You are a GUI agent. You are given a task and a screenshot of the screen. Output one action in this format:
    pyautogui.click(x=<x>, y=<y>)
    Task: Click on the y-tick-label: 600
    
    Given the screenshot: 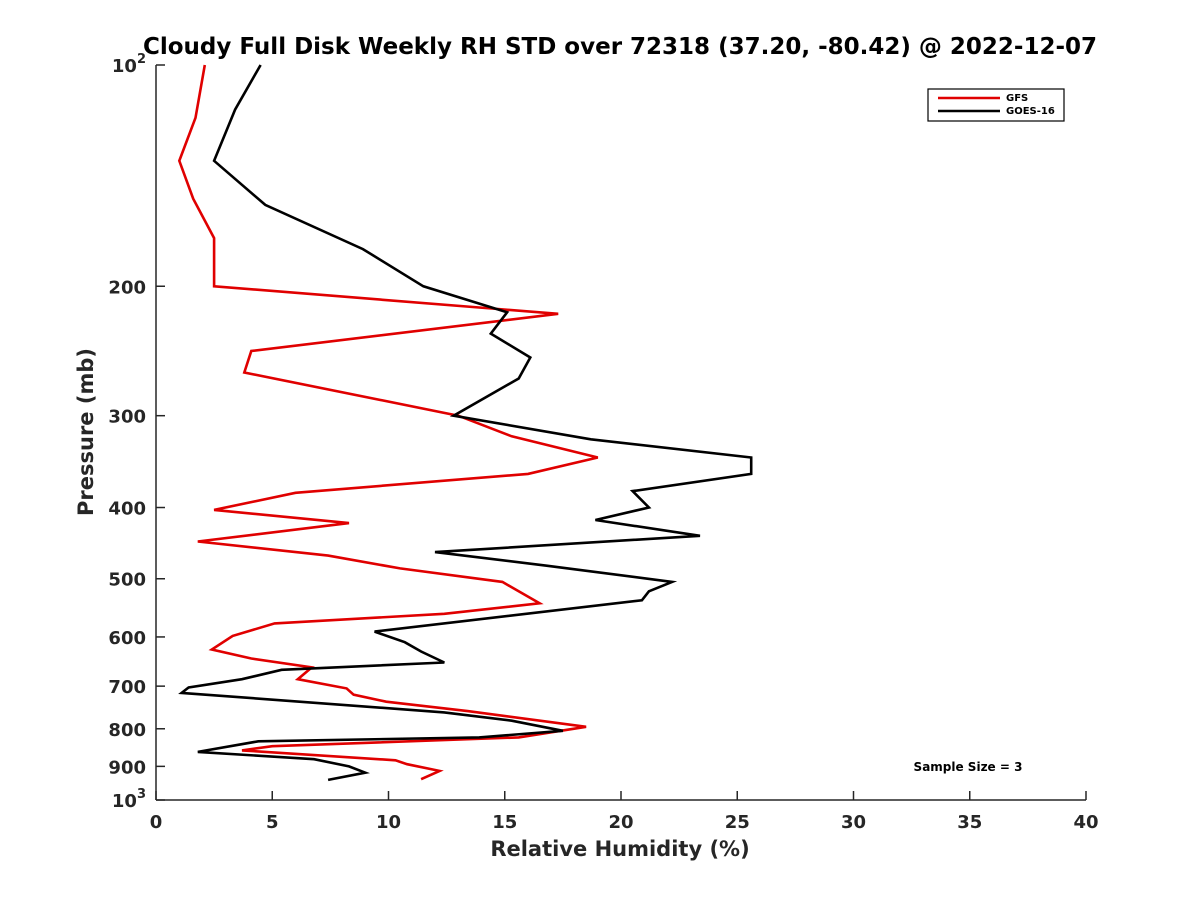 What is the action you would take?
    pyautogui.click(x=127, y=638)
    